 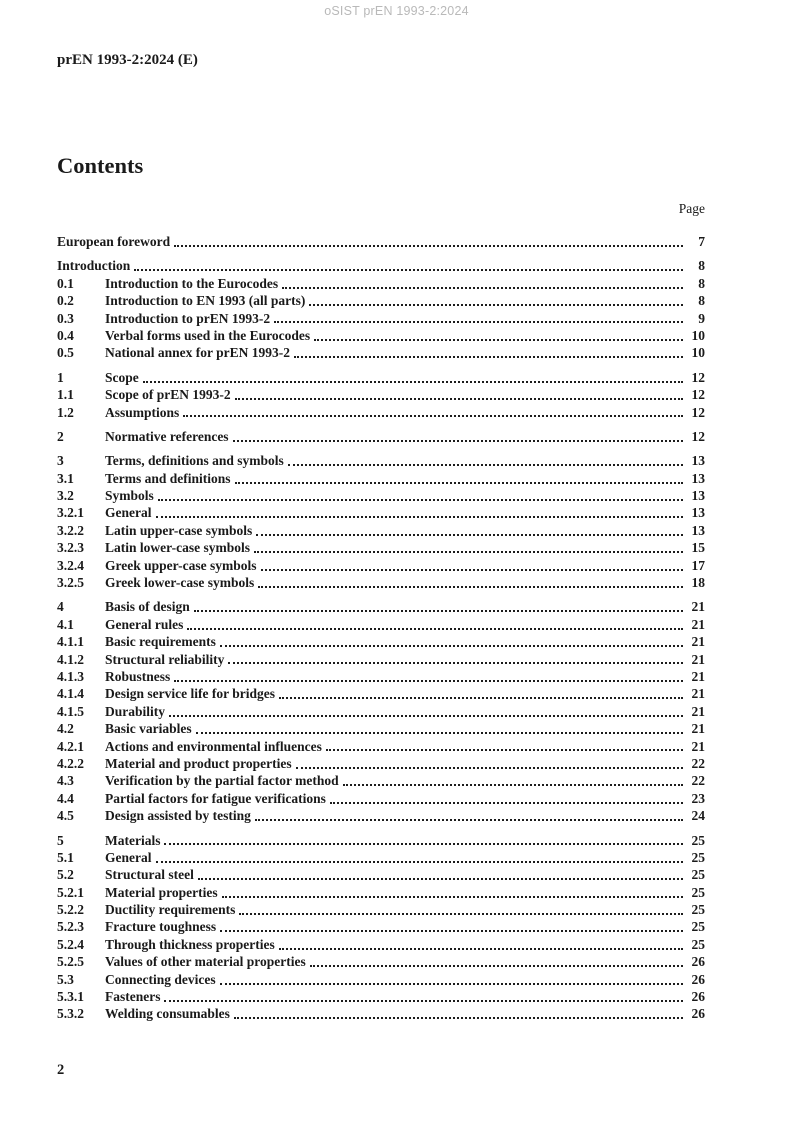 What do you see at coordinates (168, 395) in the screenshot?
I see `toc-entry-title: Scope of prEN 1993-2` at bounding box center [168, 395].